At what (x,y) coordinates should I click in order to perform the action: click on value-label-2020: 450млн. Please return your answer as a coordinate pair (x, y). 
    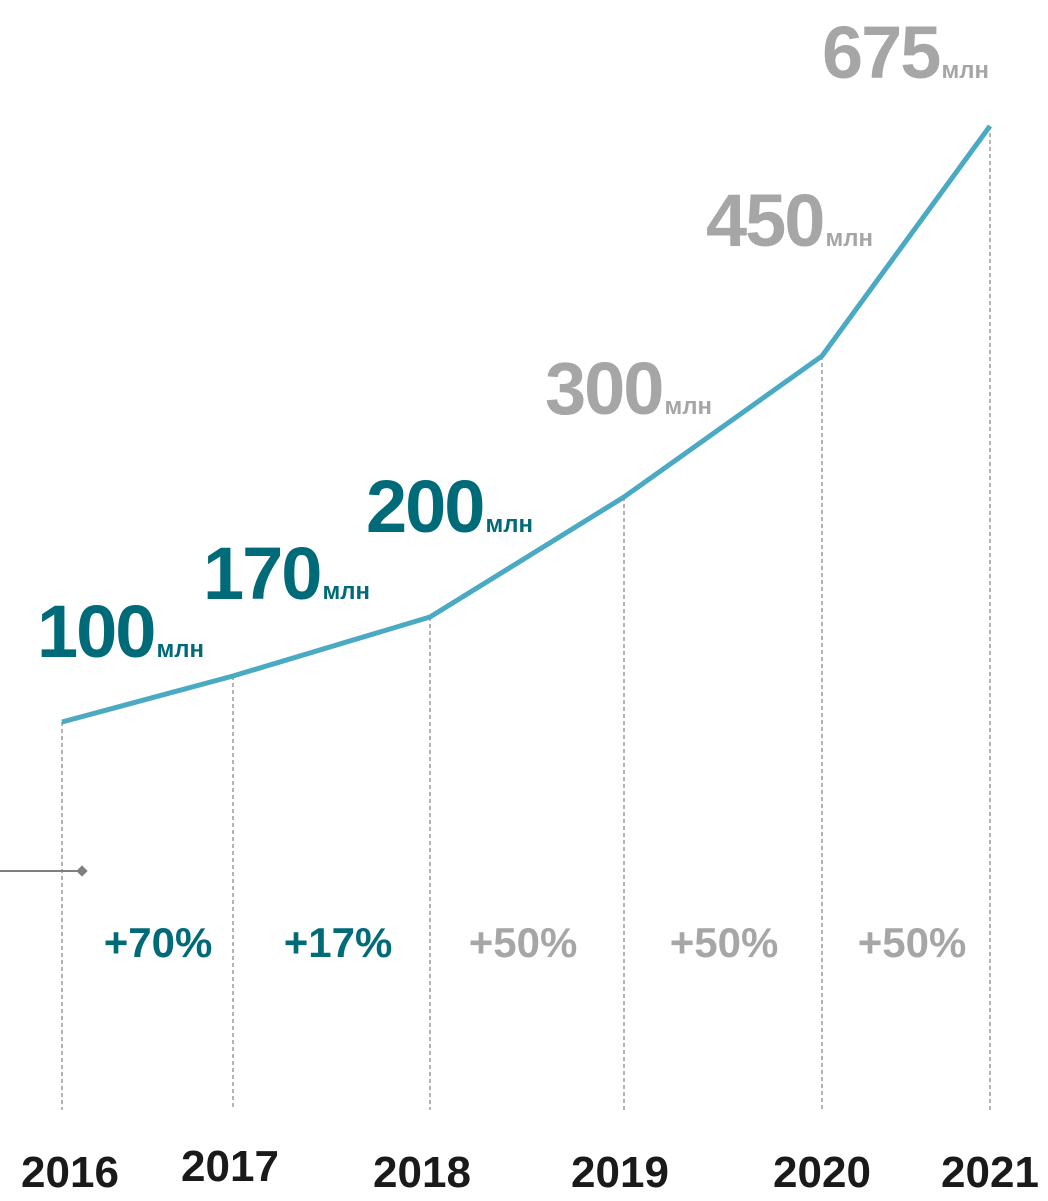
    Looking at the image, I should click on (789, 220).